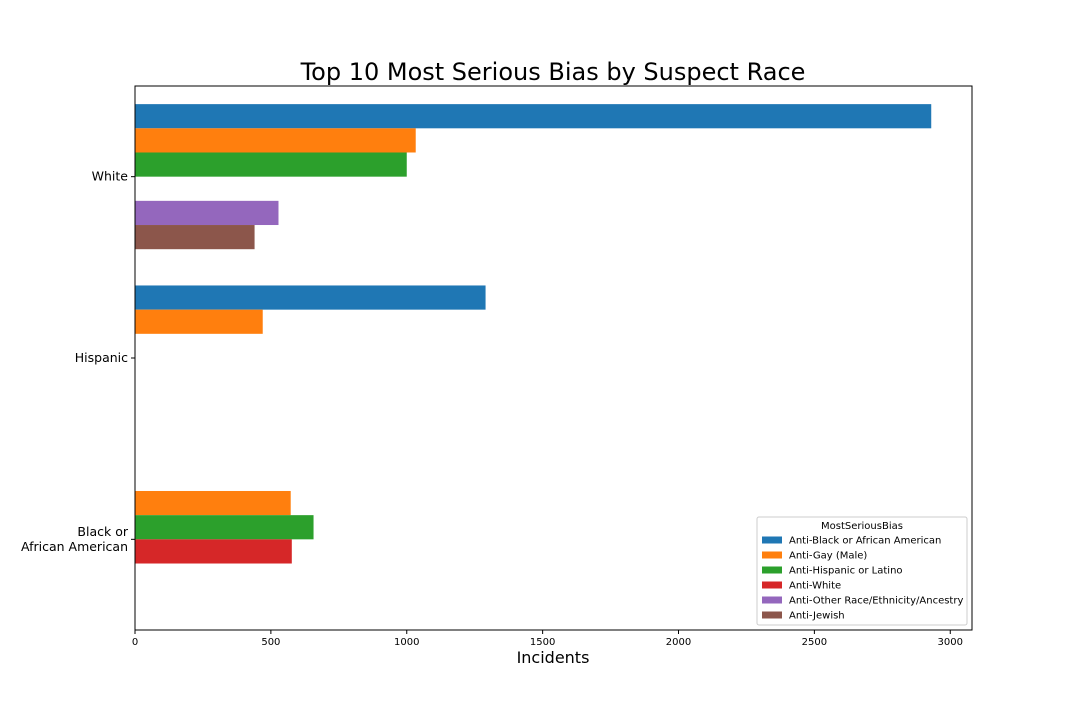  I want to click on legend-box, so click(862, 571).